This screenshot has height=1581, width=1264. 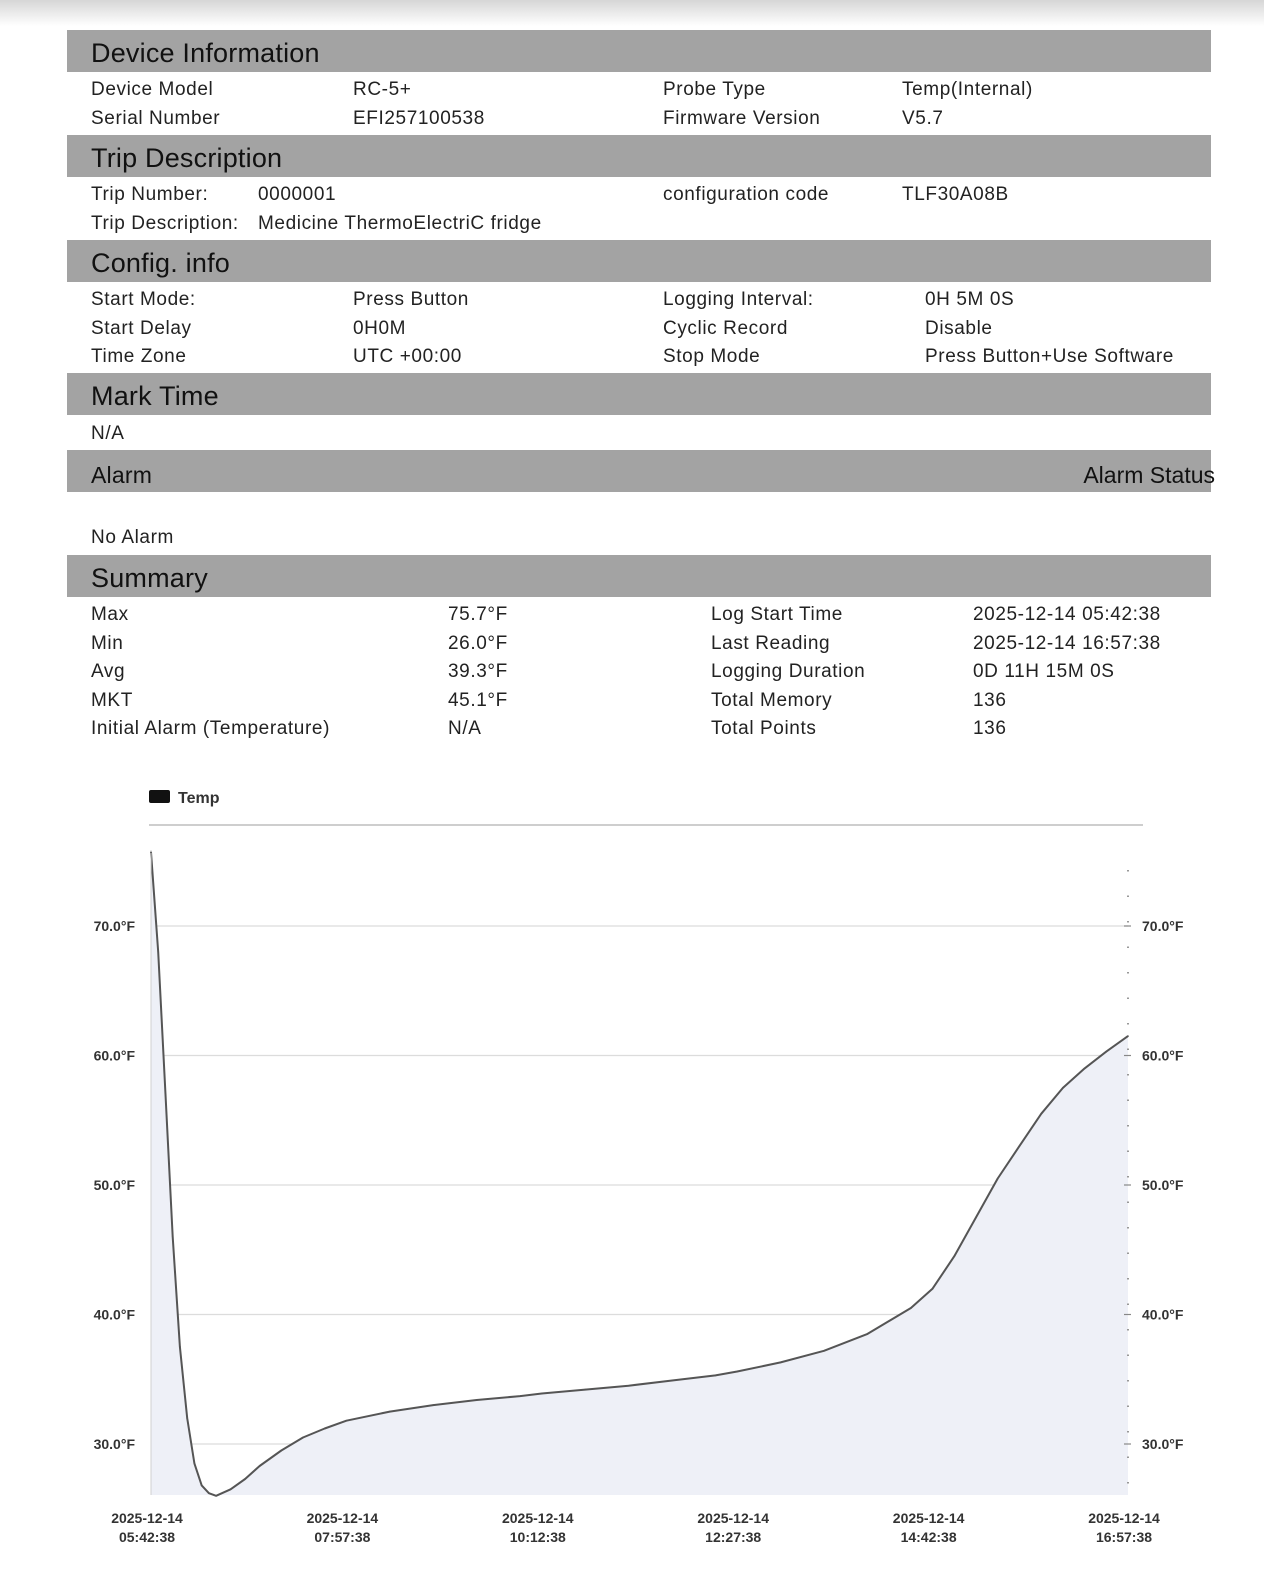 What do you see at coordinates (923, 118) in the screenshot?
I see `firmware-version-value: V5.7` at bounding box center [923, 118].